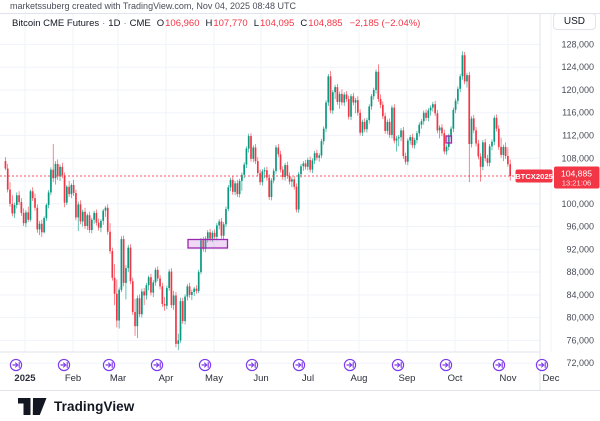 This screenshot has width=600, height=421. Describe the element at coordinates (577, 183) in the screenshot. I see `svg-text: 13:21:06` at that location.